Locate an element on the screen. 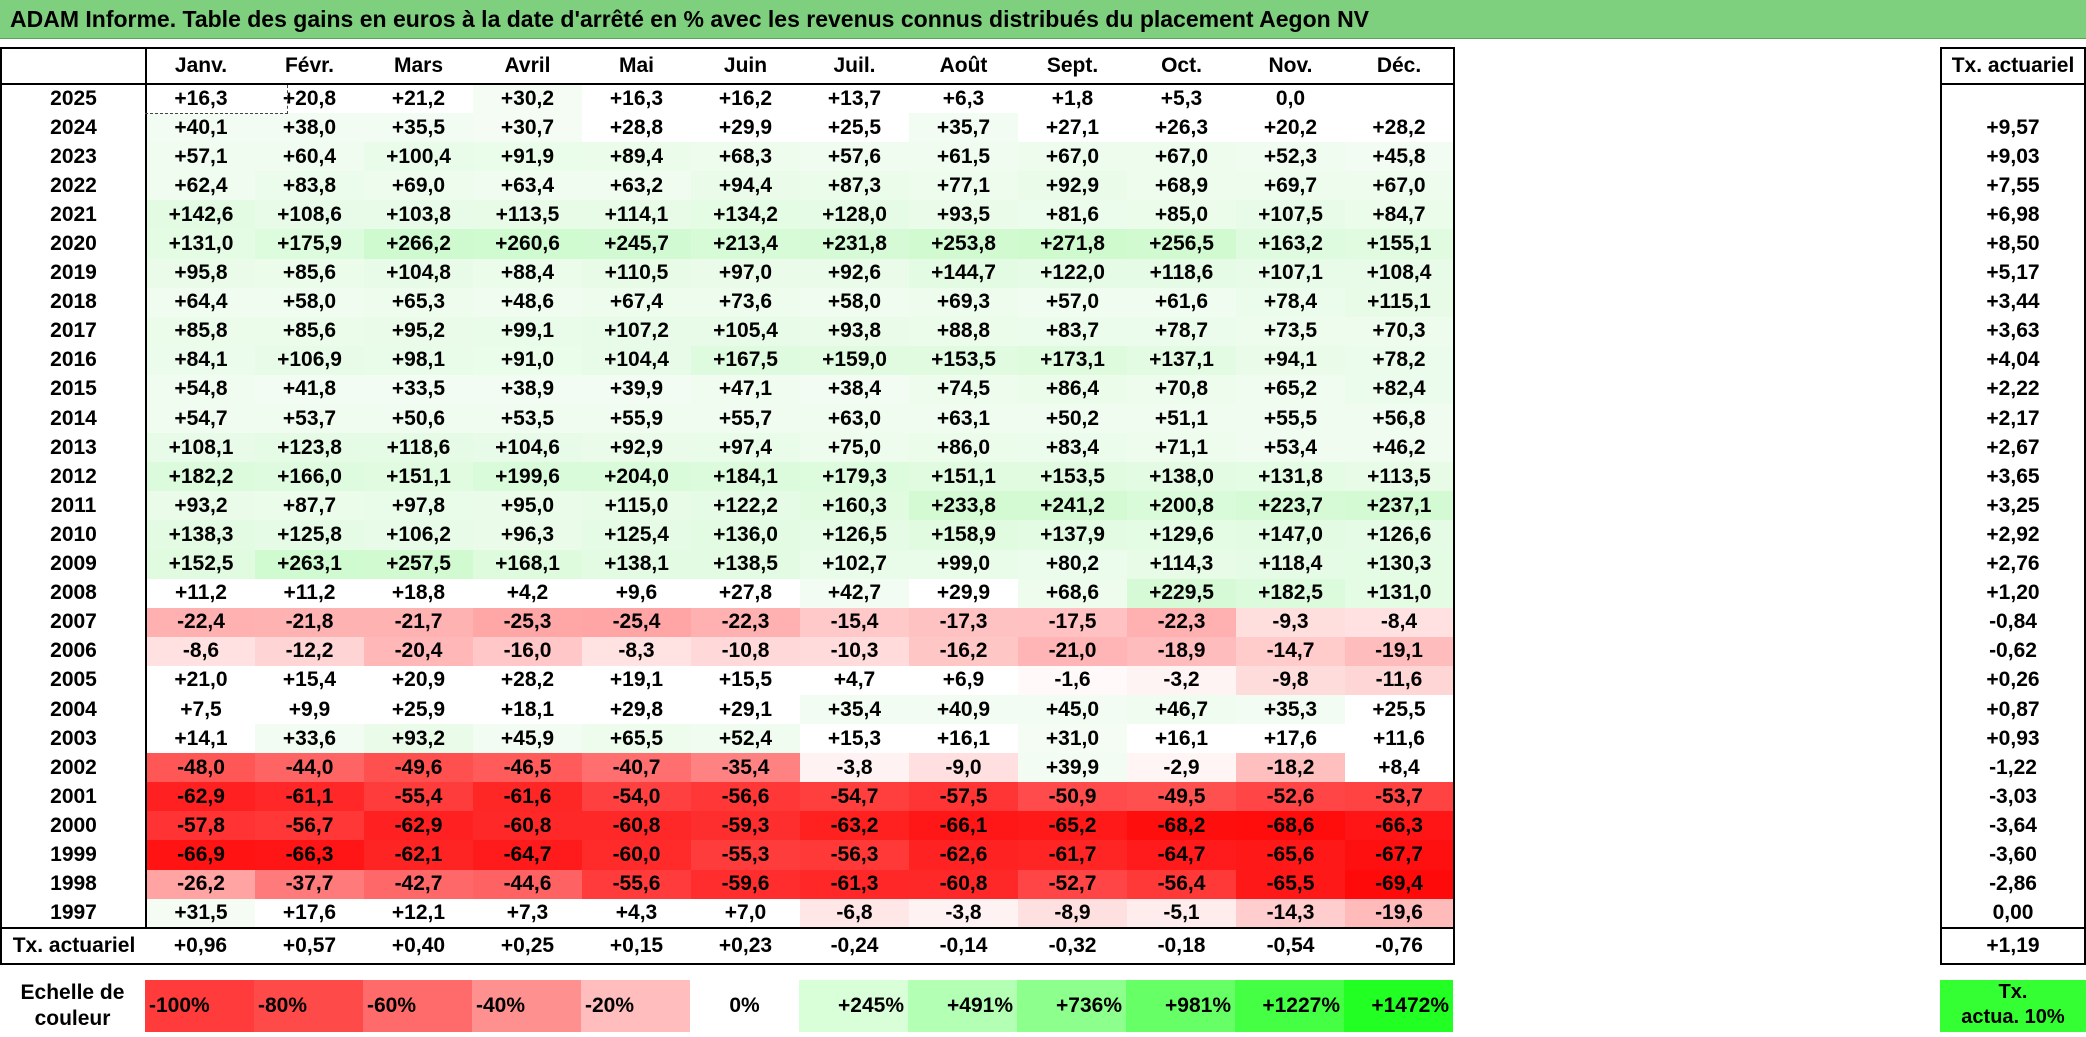 The image size is (2086, 1037). gain-cell: -15,4 is located at coordinates (854, 622).